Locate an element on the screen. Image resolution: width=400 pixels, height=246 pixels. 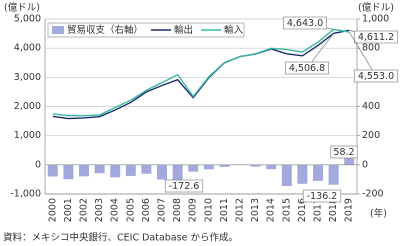
x-tick-label: 2010 is located at coordinates (208, 210).